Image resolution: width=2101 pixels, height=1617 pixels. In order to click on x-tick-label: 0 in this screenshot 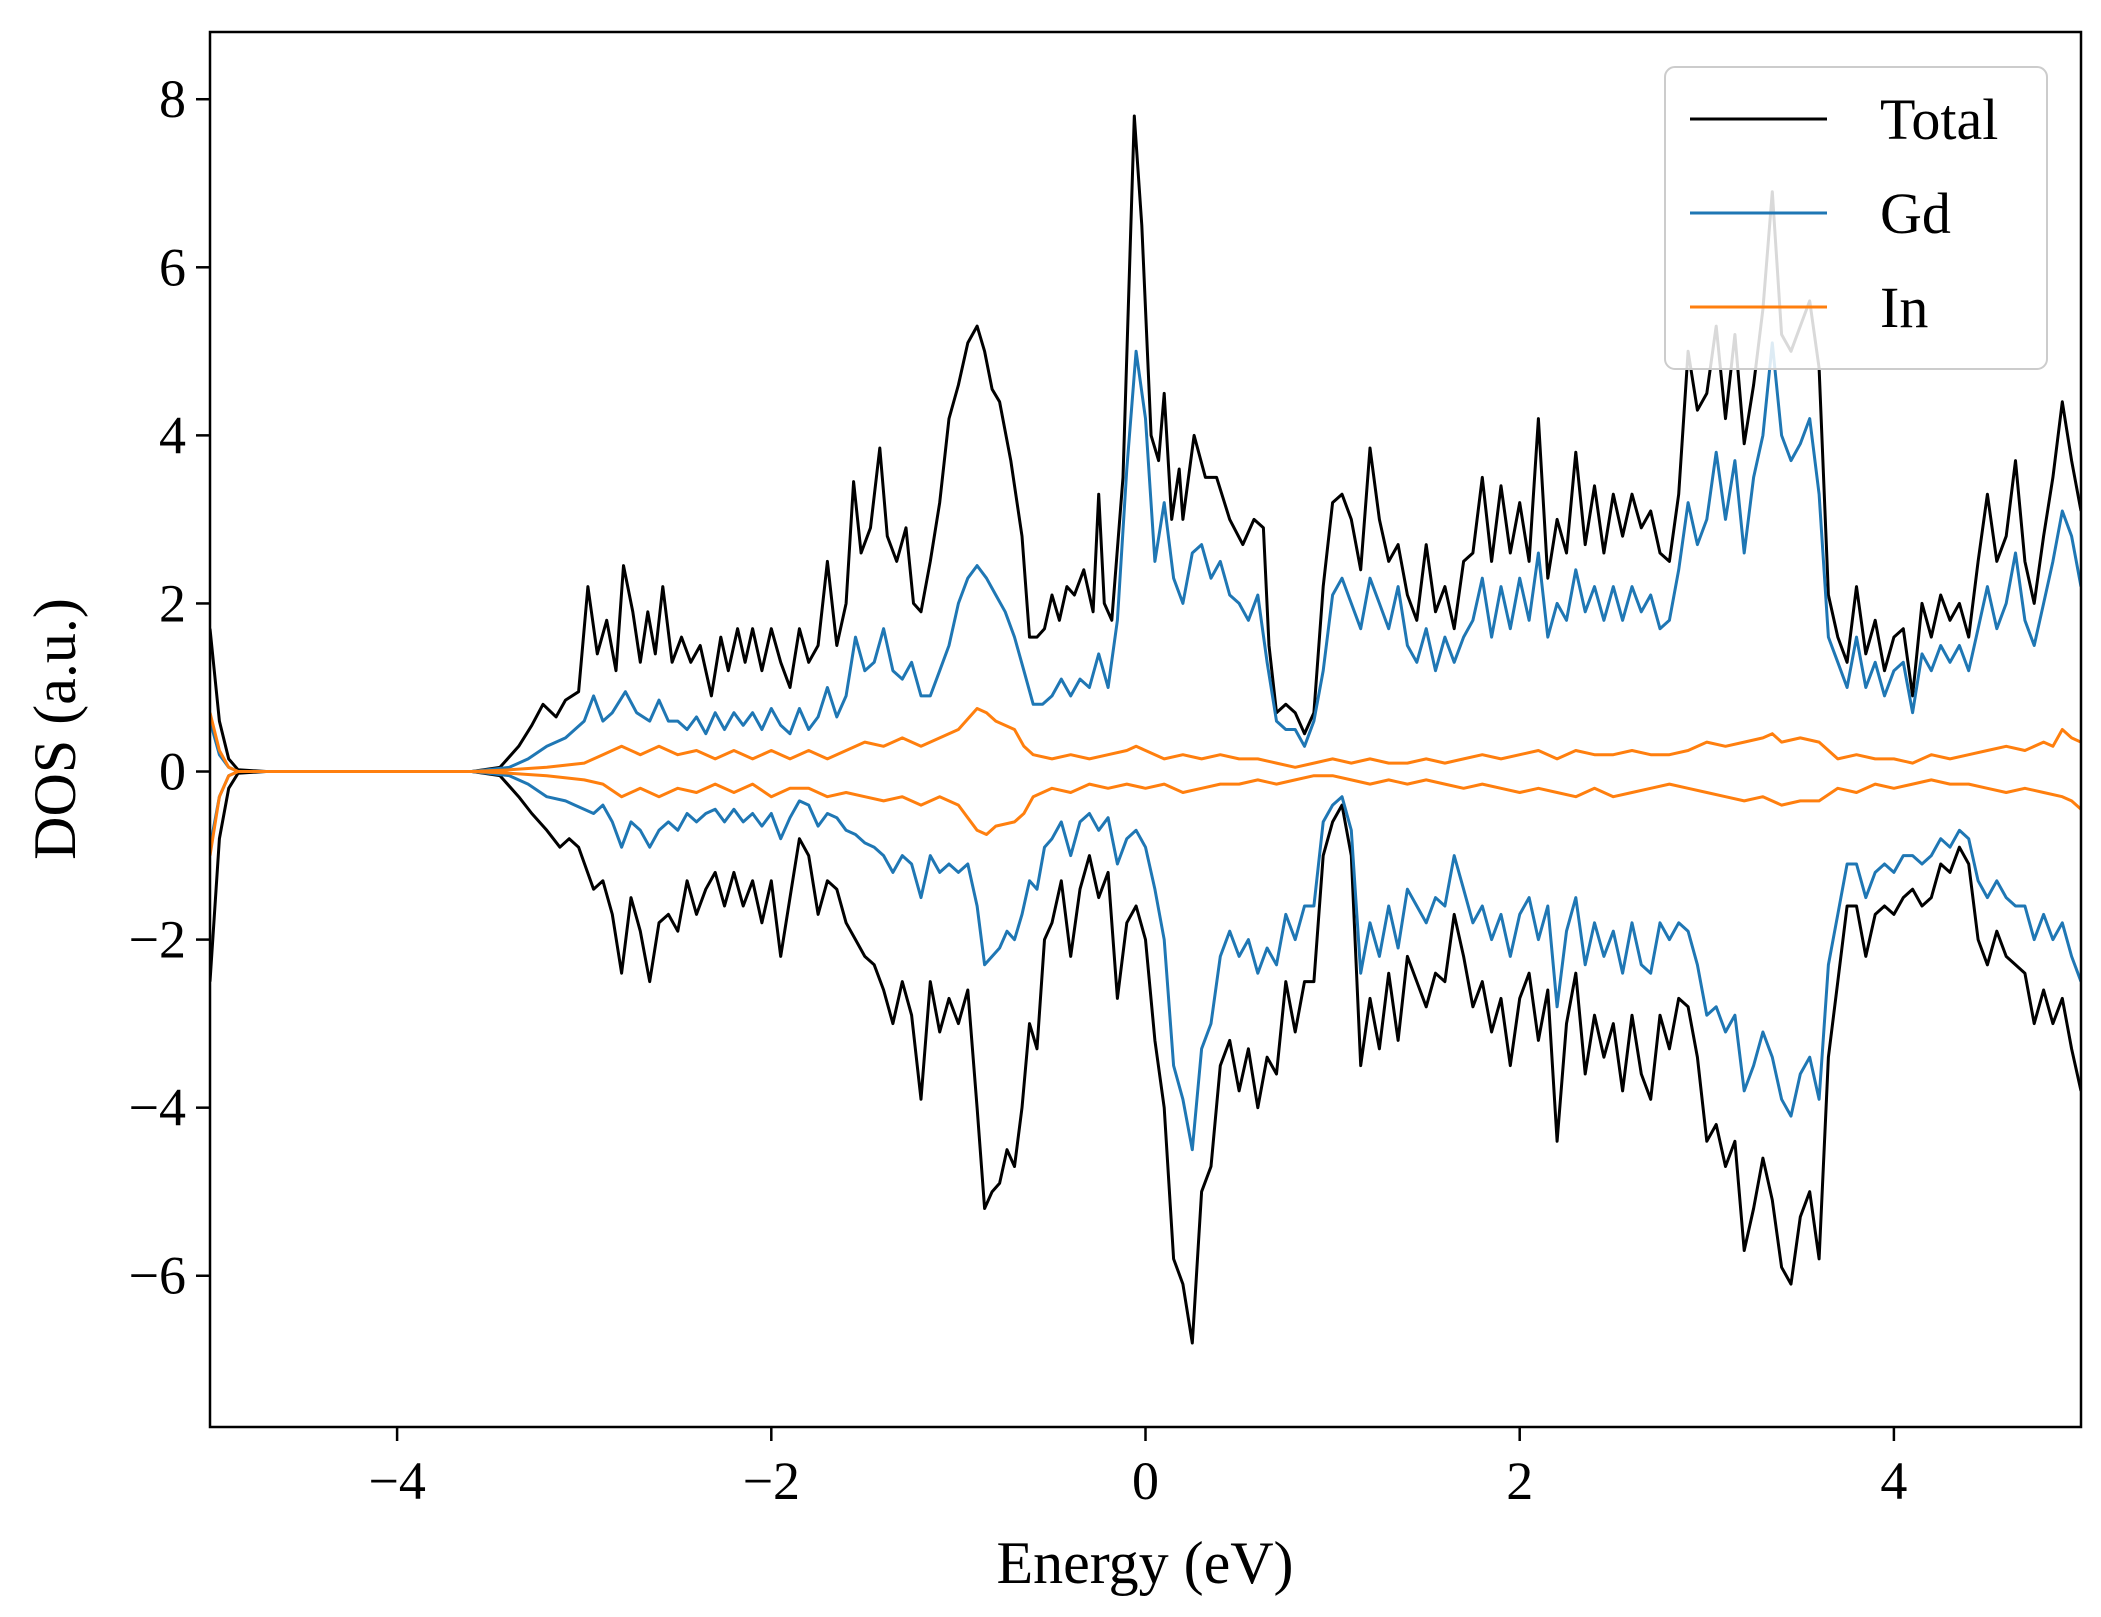, I will do `click(1145, 1481)`.